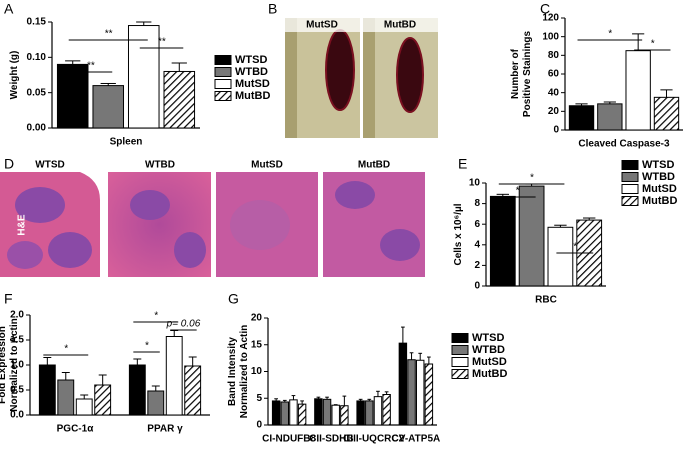  I want to click on x-tick-label: Cleaved Caspase-3, so click(624, 144).